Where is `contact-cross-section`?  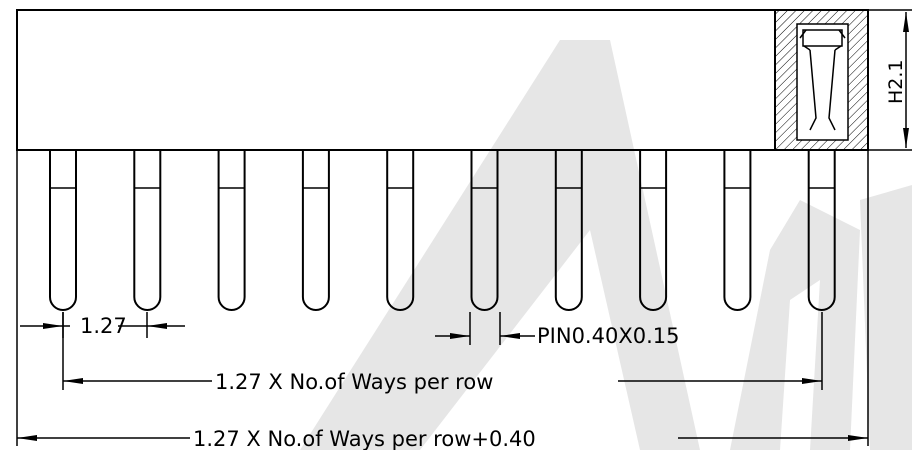 contact-cross-section is located at coordinates (821, 80).